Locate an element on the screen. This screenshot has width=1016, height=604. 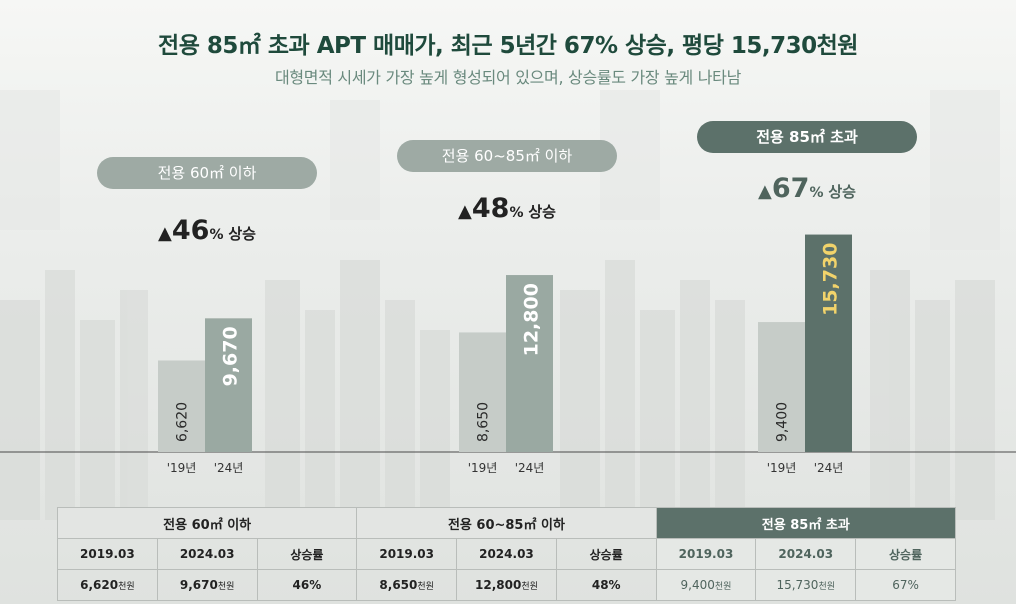
bar-value-label: 12,800 is located at coordinates (532, 319).